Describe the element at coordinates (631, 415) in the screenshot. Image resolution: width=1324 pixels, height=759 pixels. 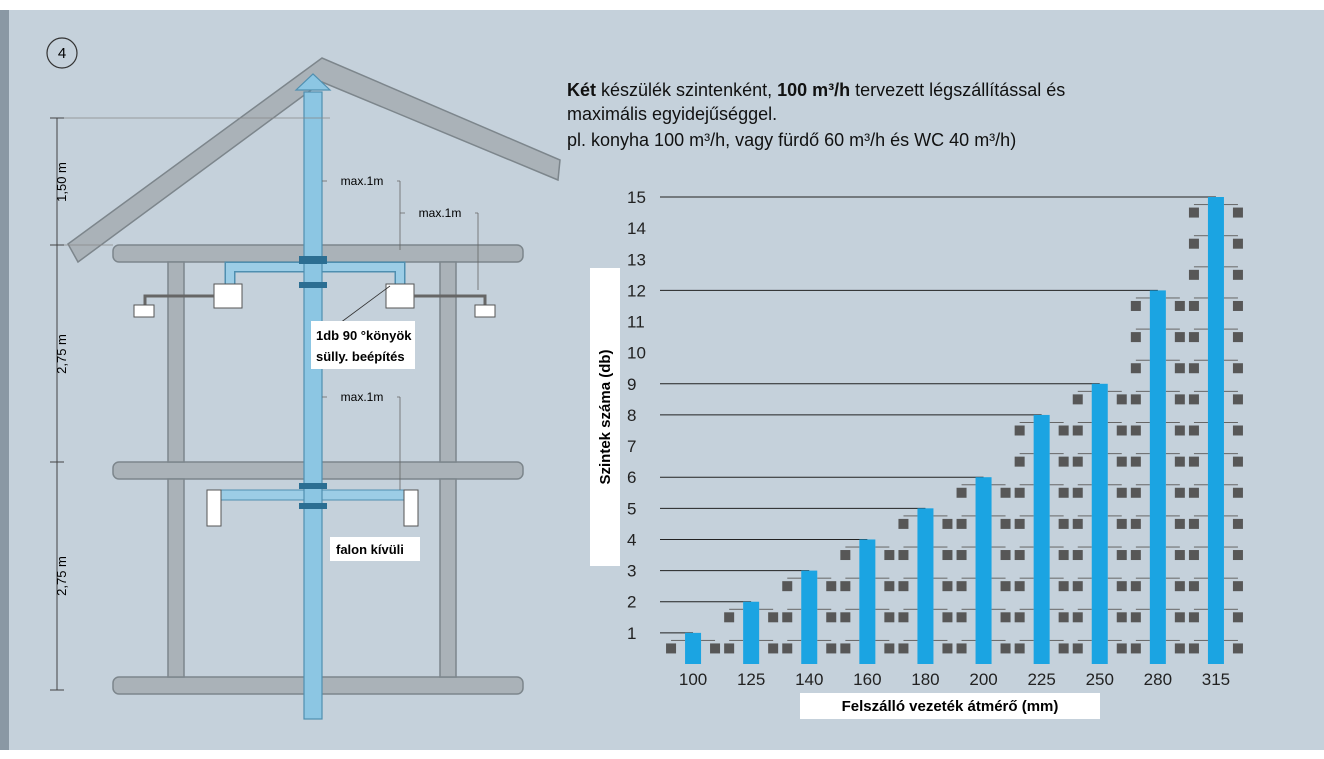
I see `y-tick-label: 8` at that location.